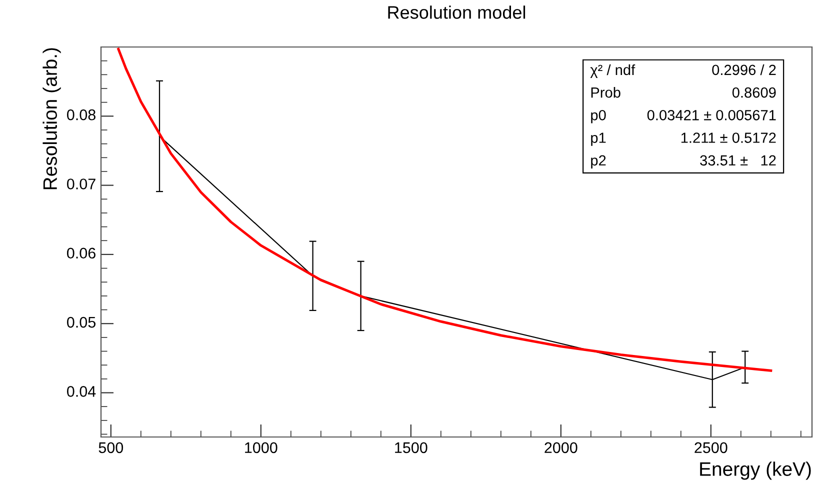 This screenshot has width=816, height=484. I want to click on annotation: 0.2996 / 2, so click(744, 70).